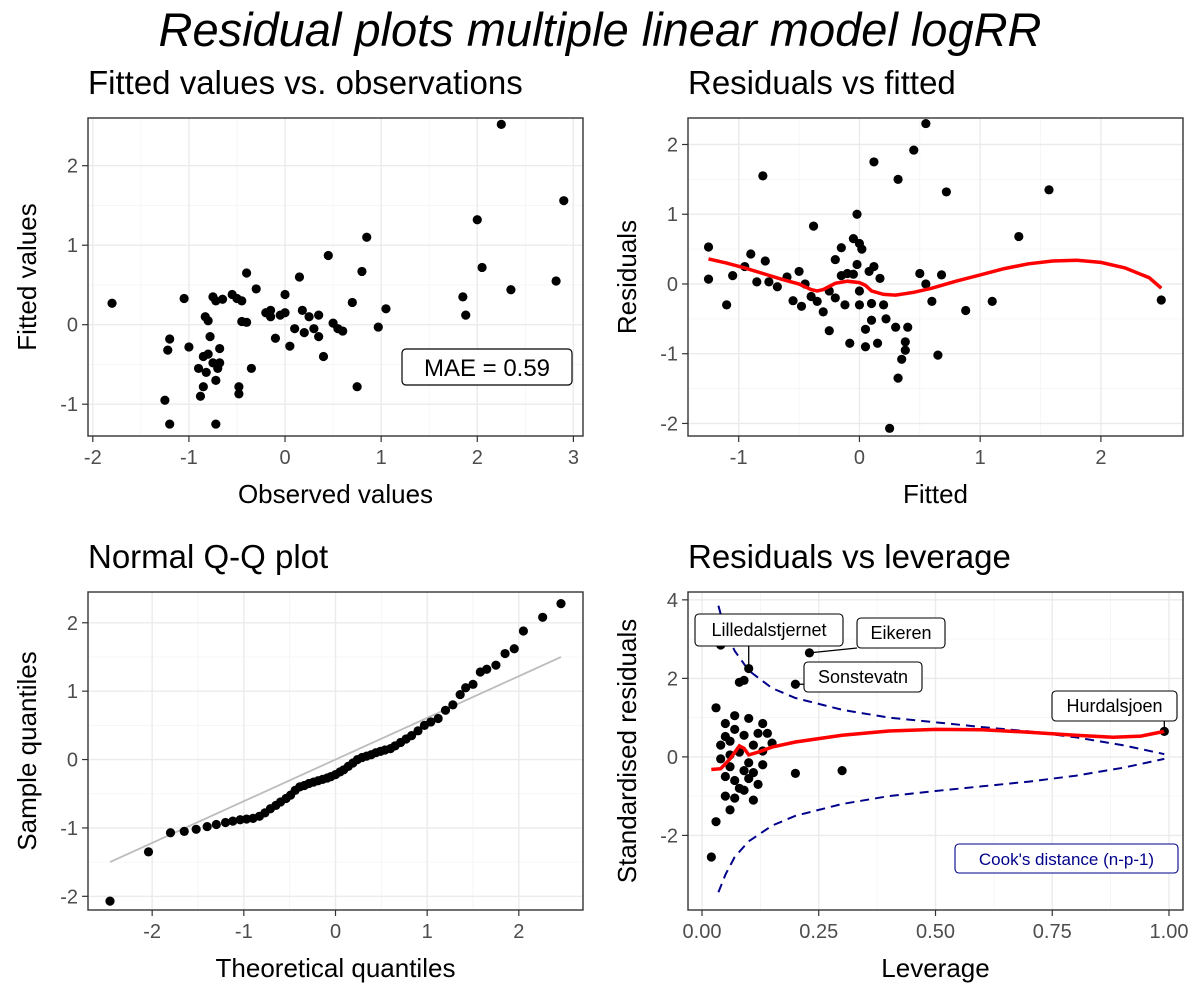 This screenshot has height=1000, width=1200. What do you see at coordinates (833, 650) in the screenshot?
I see `label-leader-line` at bounding box center [833, 650].